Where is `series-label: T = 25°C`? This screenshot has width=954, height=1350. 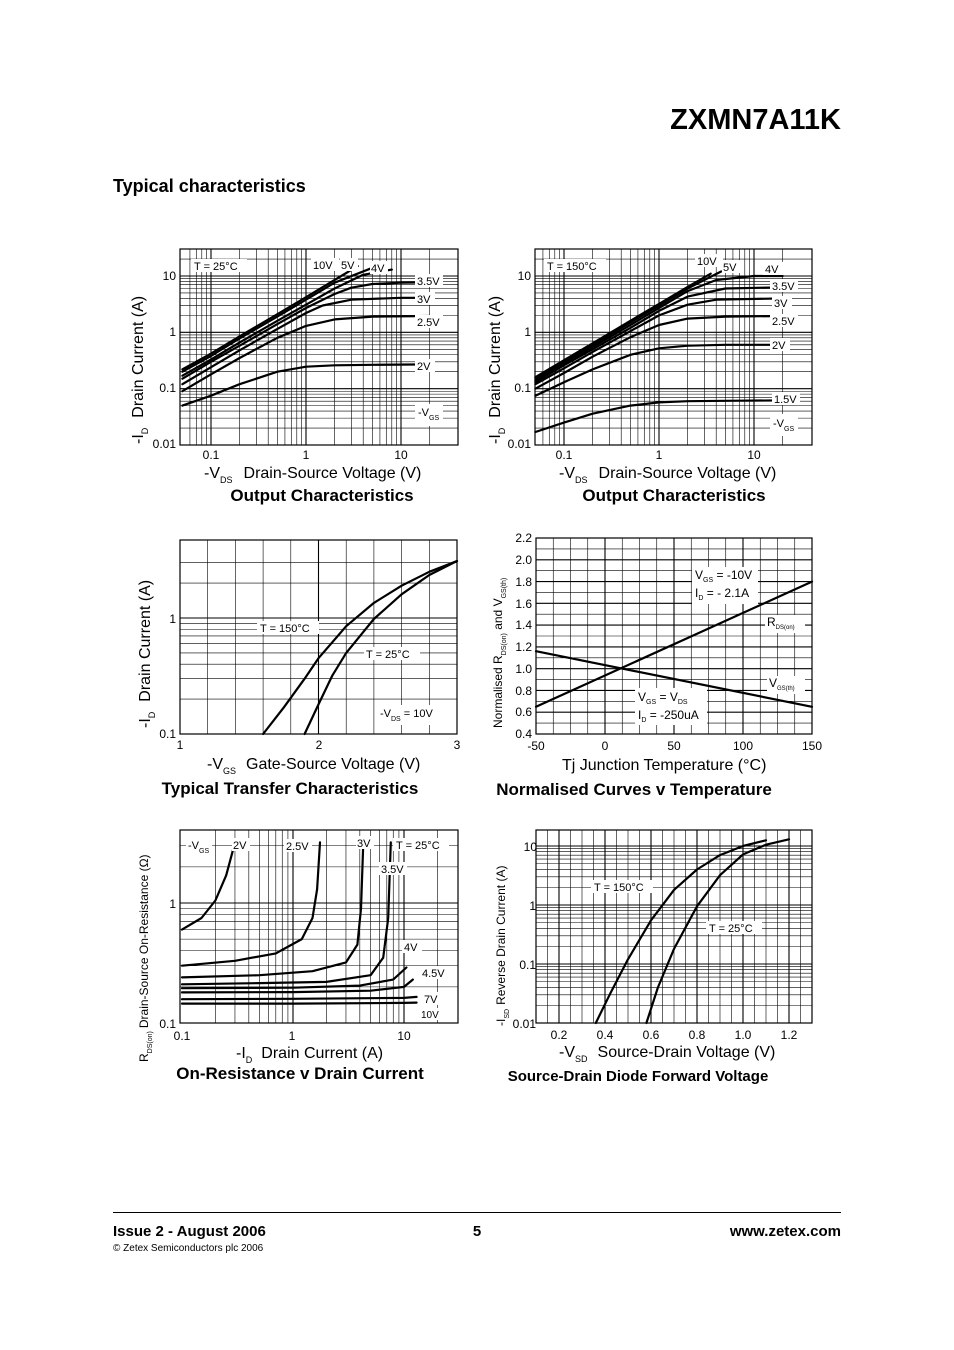
series-label: T = 25°C is located at coordinates (731, 929).